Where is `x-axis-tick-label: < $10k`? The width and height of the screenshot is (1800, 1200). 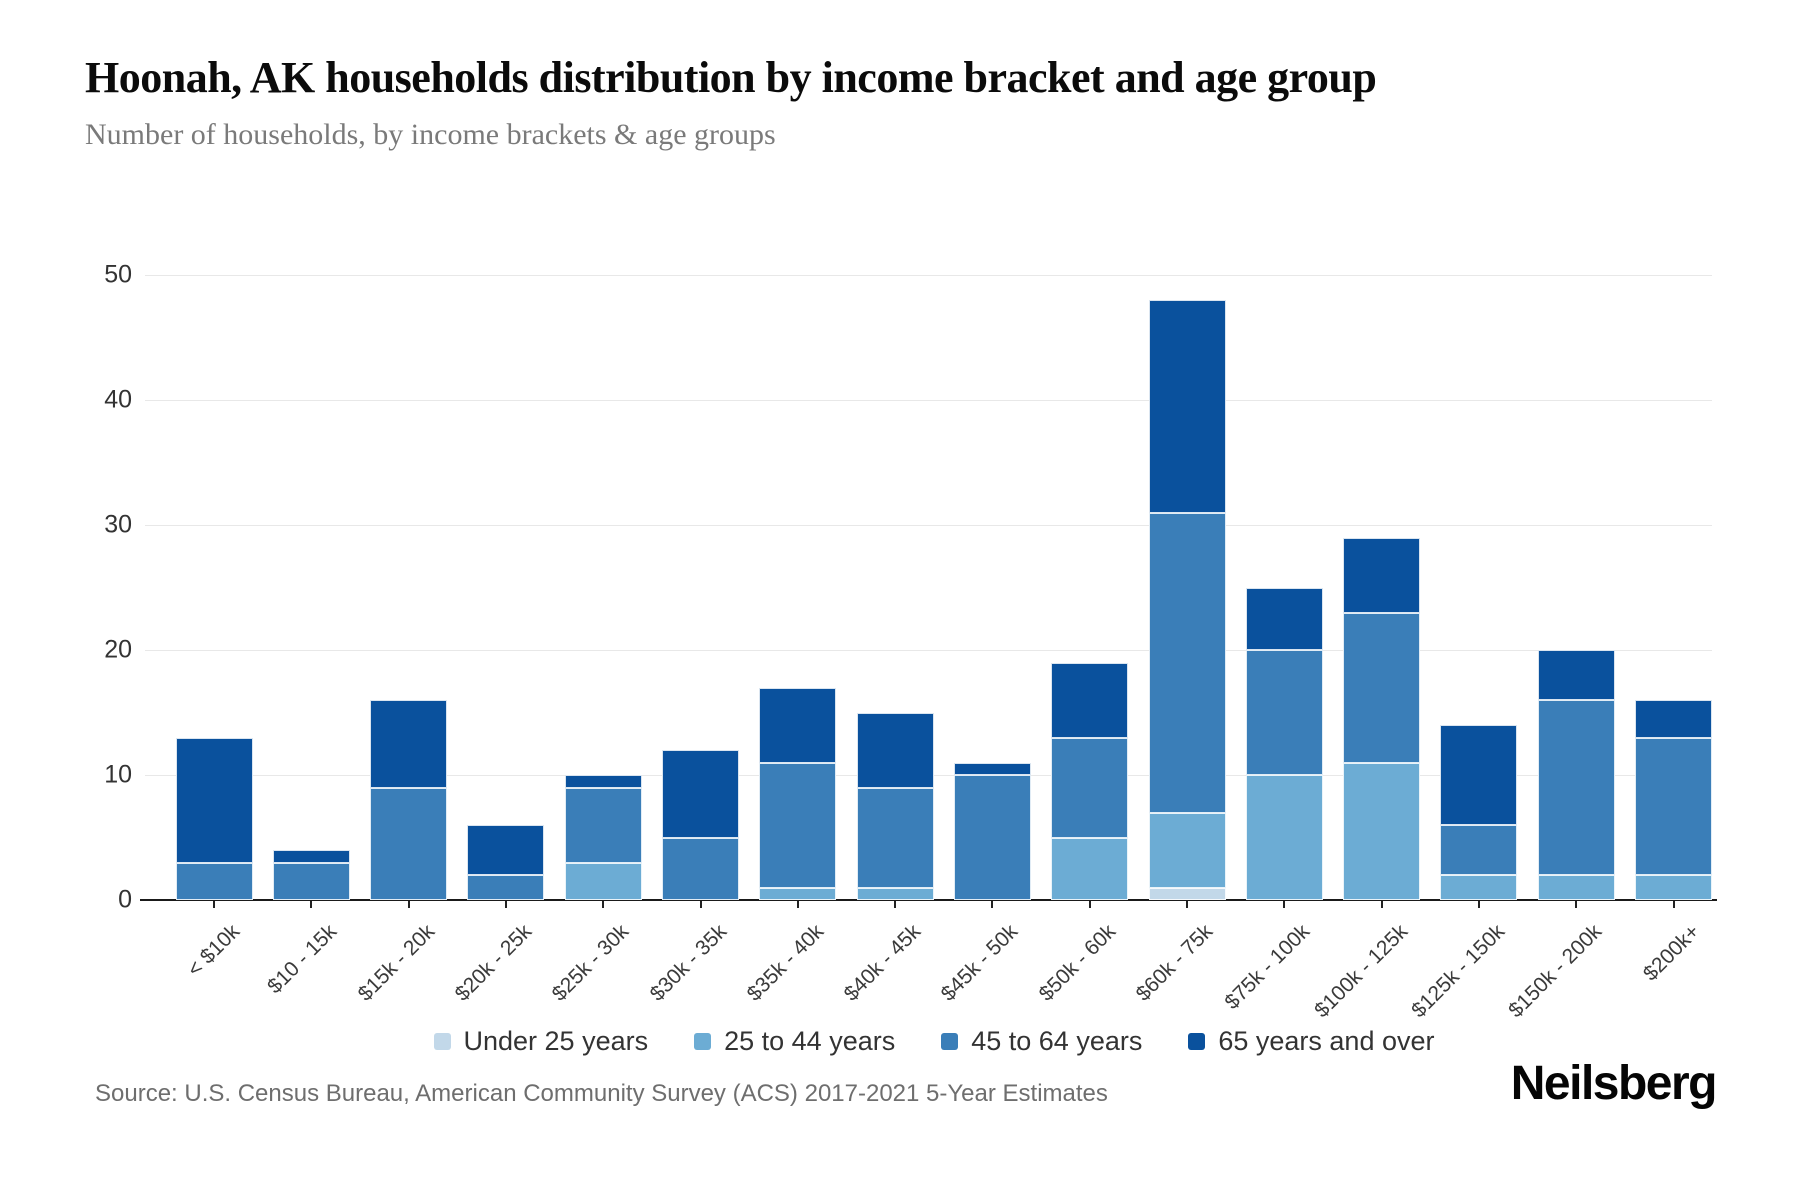 x-axis-tick-label: < $10k is located at coordinates (213, 951).